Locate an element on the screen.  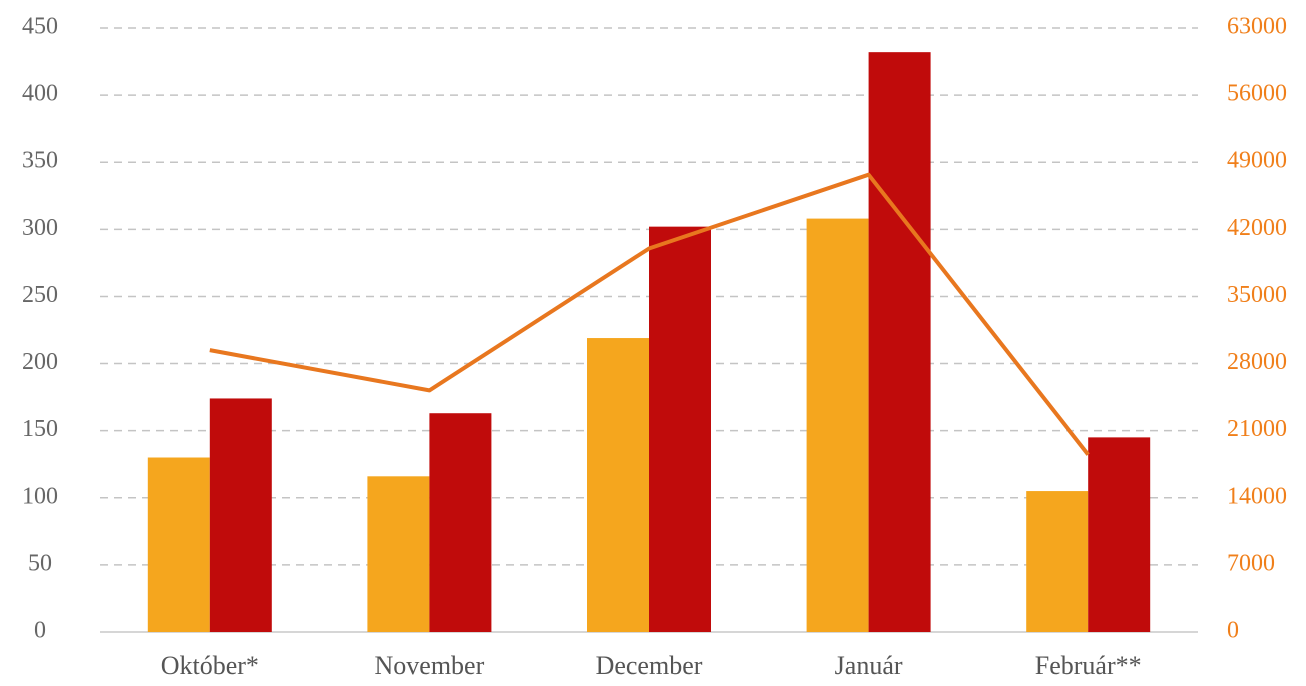
y2-tick-label: 28000 is located at coordinates (1257, 362).